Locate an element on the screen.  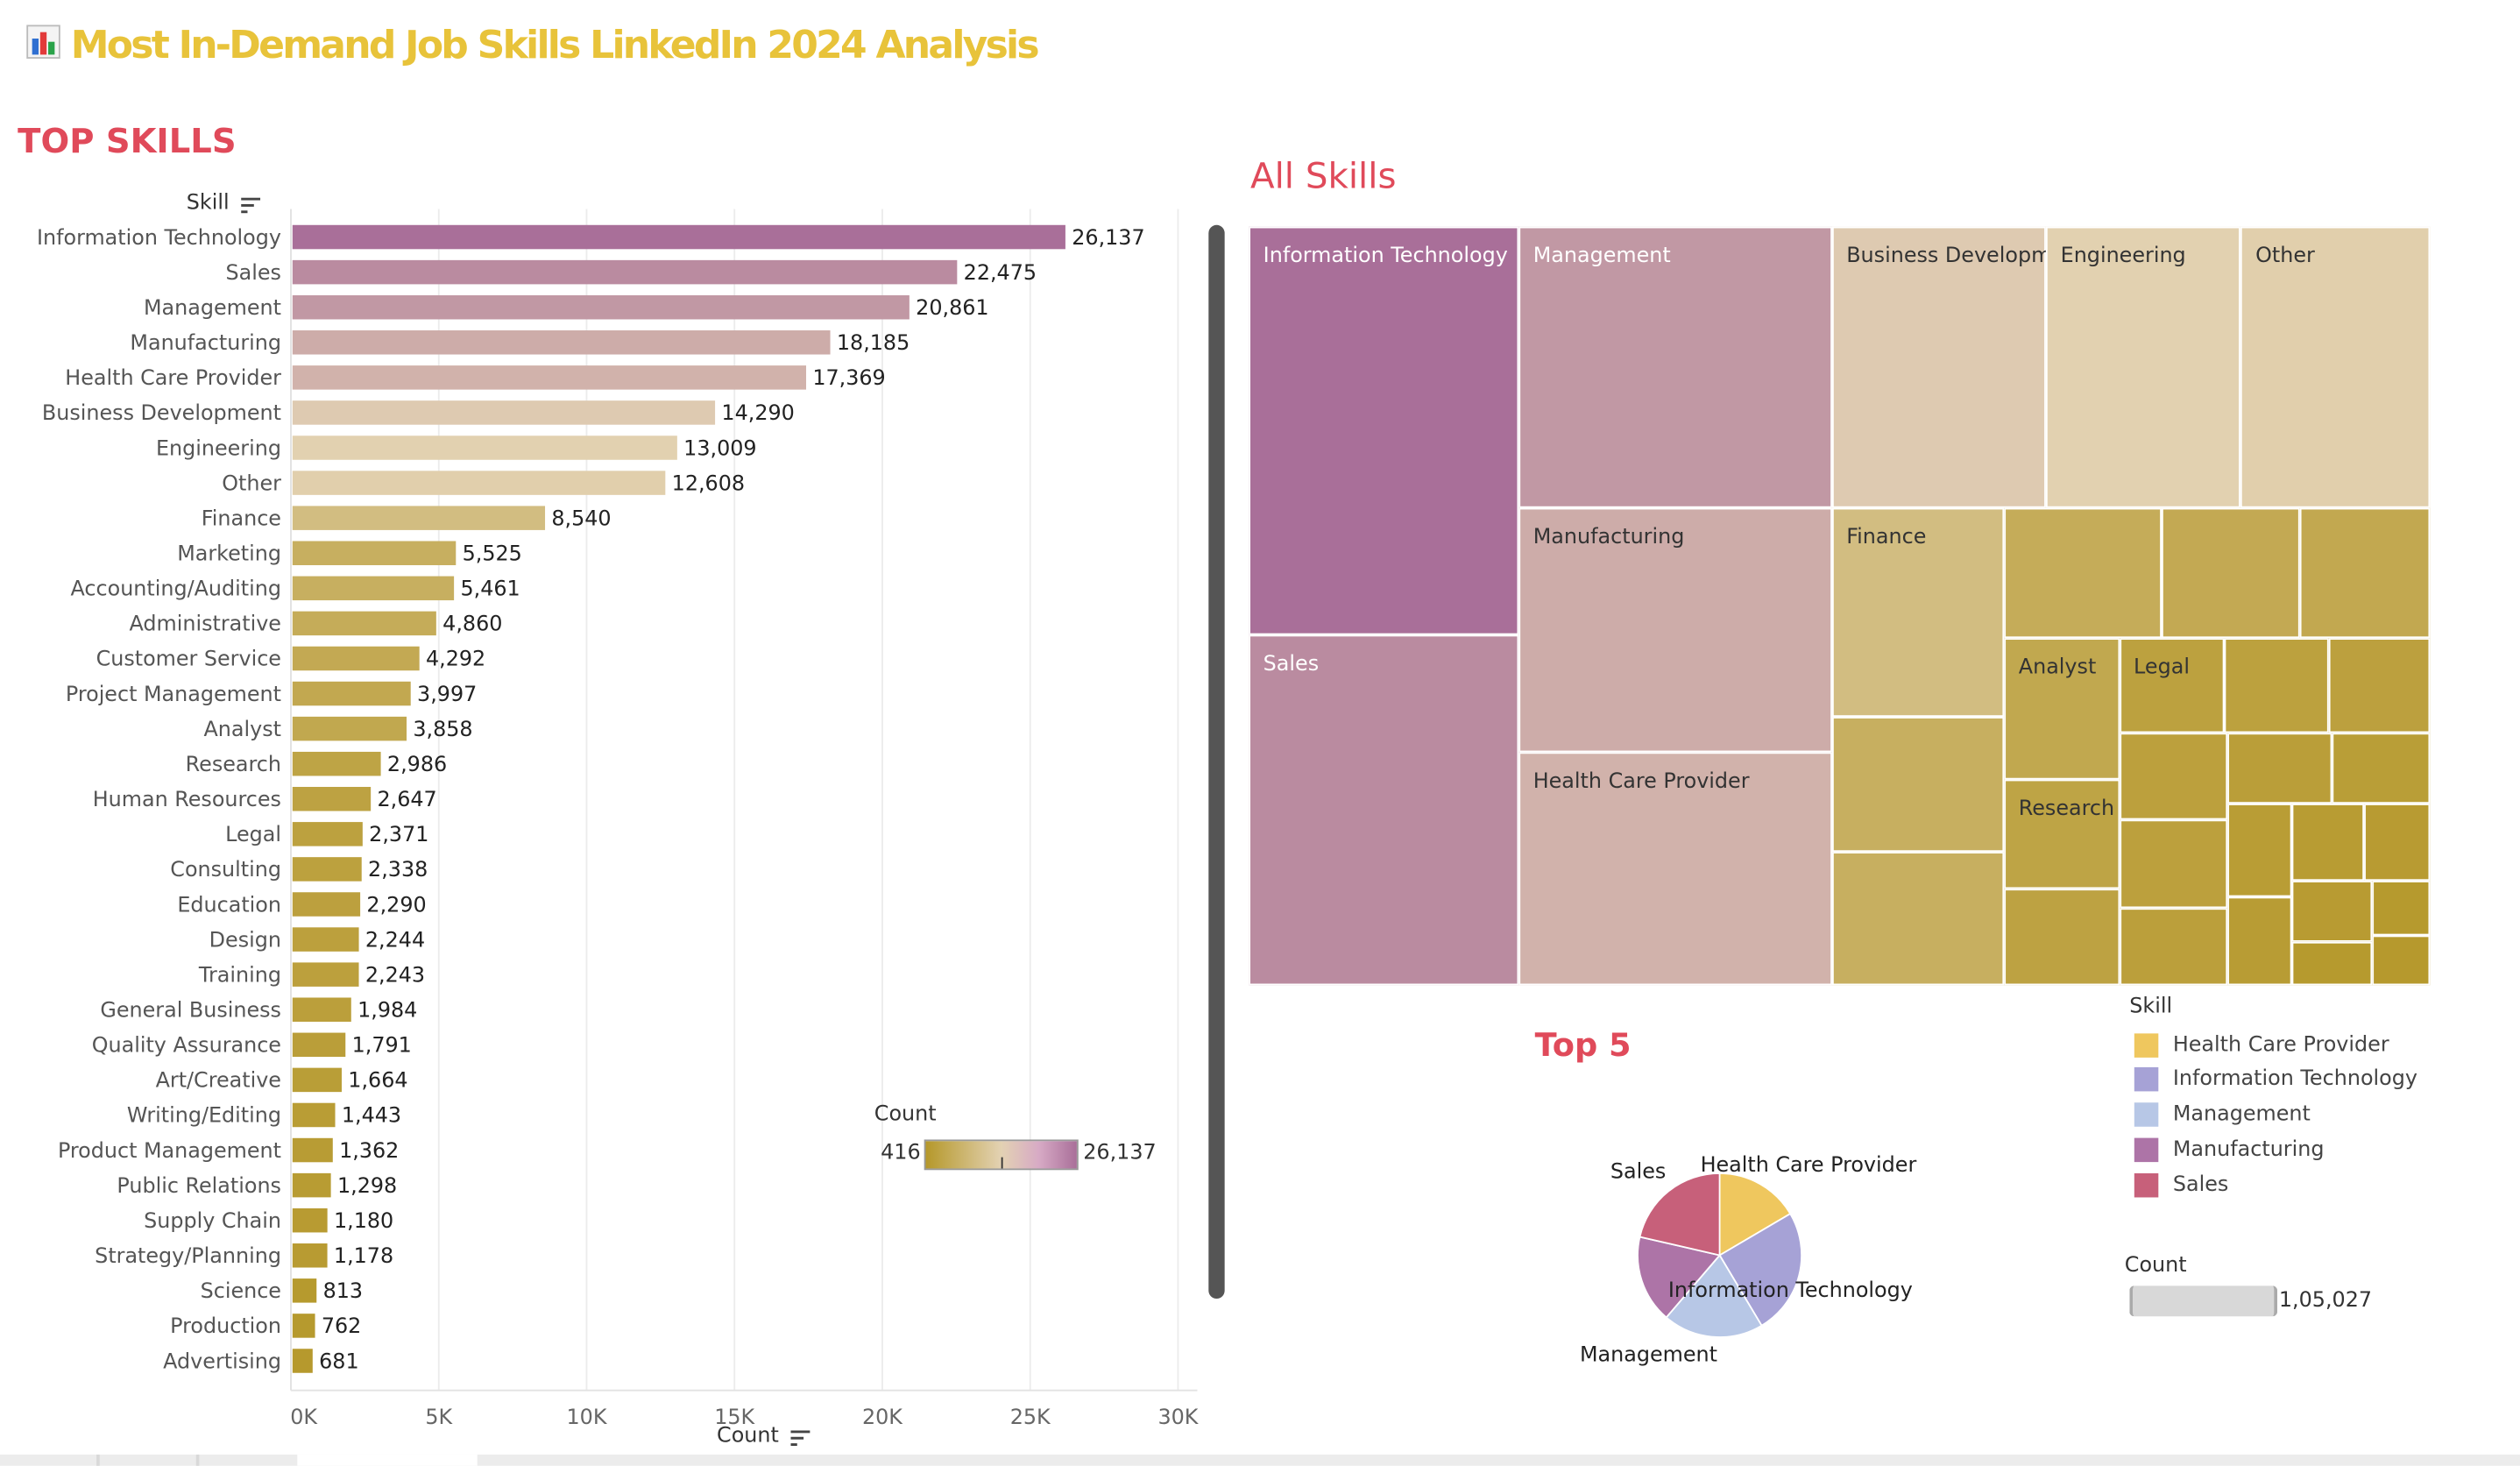
legend-item: Sales is located at coordinates (2181, 1185).